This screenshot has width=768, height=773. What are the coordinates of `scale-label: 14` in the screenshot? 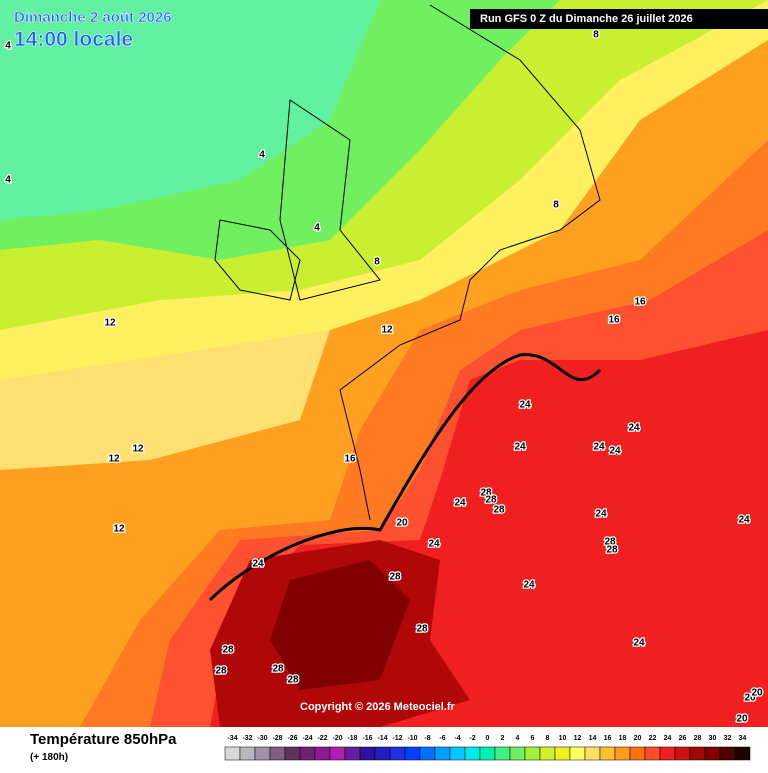 It's located at (593, 738).